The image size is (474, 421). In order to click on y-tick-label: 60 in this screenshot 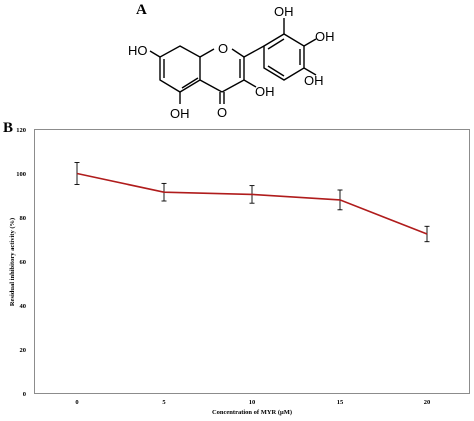, I will do `click(23, 262)`.